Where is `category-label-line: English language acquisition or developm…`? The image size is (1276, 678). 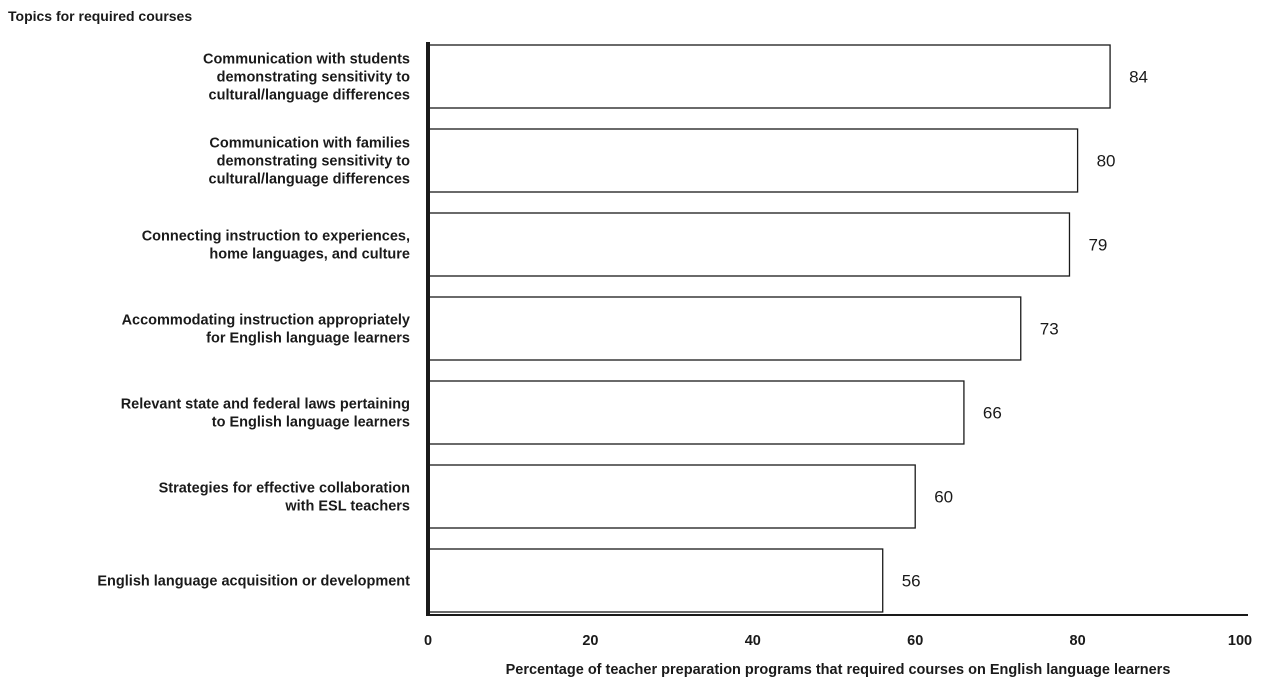 category-label-line: English language acquisition or developm… is located at coordinates (253, 582).